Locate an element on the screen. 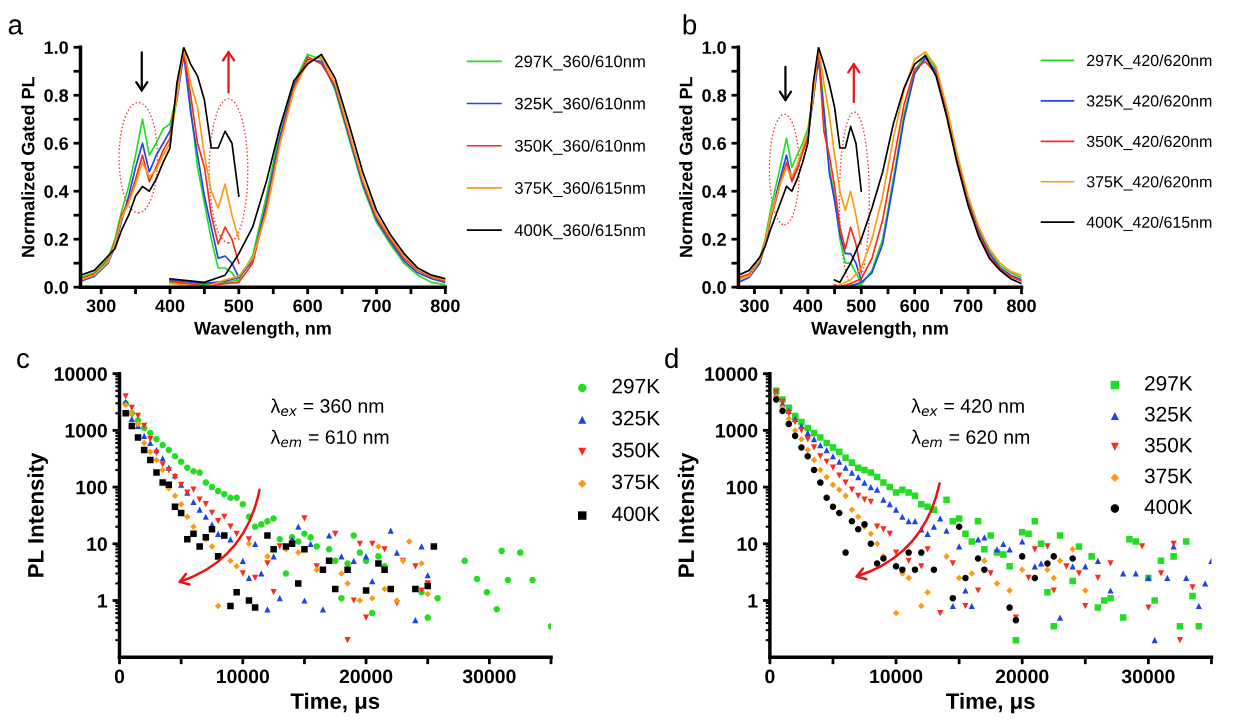 The height and width of the screenshot is (727, 1258). legend-label: 400K_360/615nm is located at coordinates (579, 231).